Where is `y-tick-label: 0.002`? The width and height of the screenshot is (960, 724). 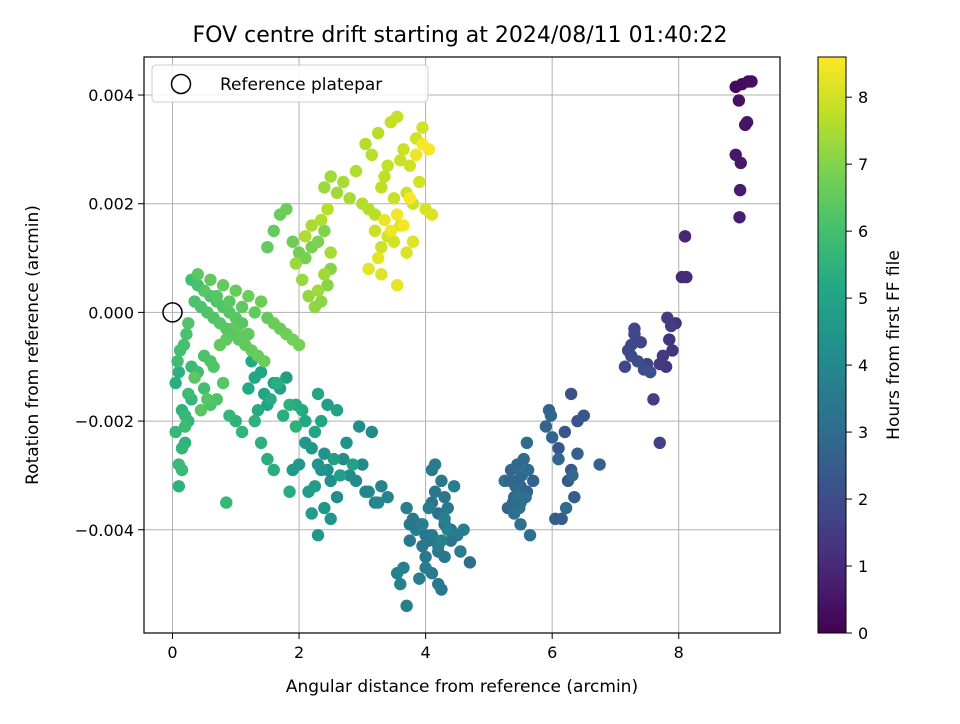 y-tick-label: 0.002 is located at coordinates (111, 204).